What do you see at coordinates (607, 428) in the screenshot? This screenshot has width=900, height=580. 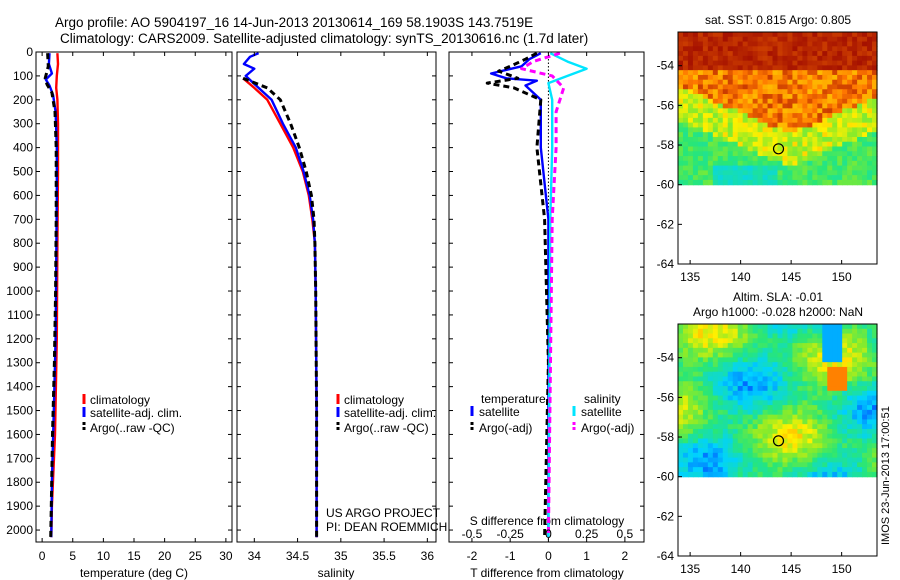 I see `legend-label: Argo(-adj)` at bounding box center [607, 428].